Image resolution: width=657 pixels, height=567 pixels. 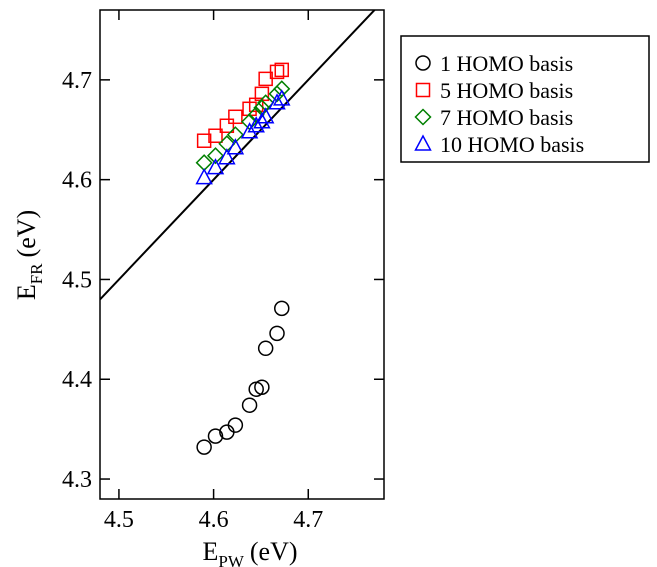 I want to click on y-tick-label: 4.7, so click(x=77, y=81).